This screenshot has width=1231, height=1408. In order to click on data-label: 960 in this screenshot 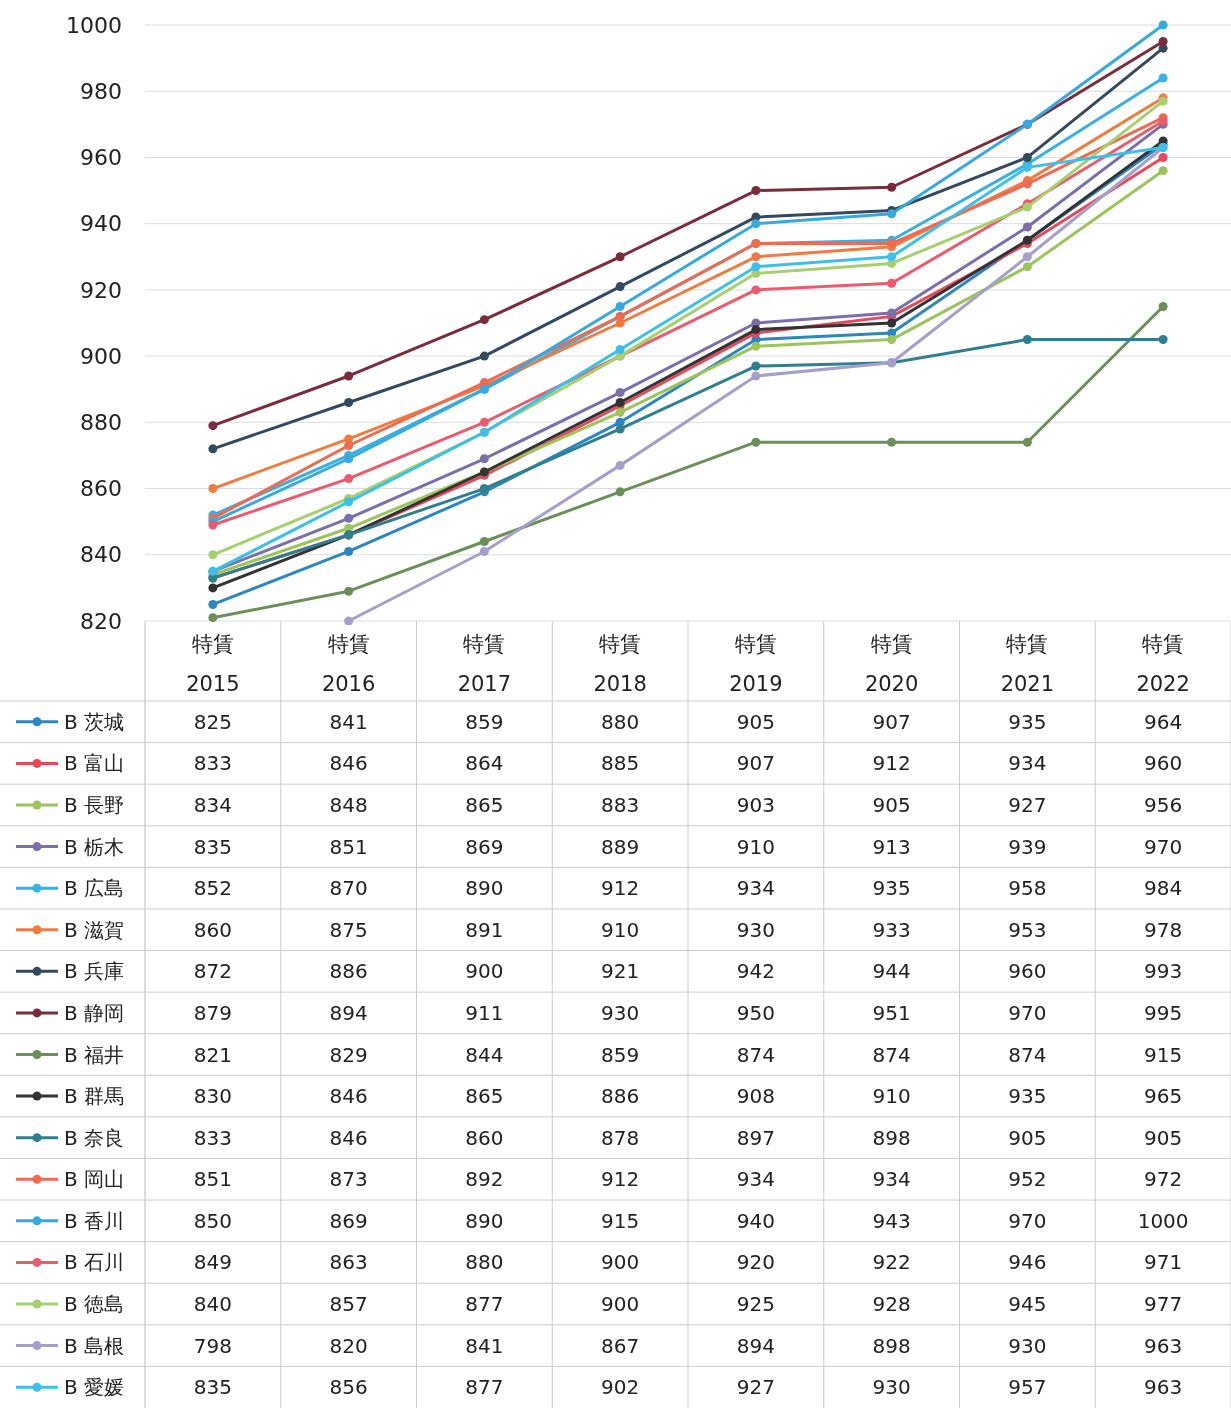, I will do `click(1027, 971)`.